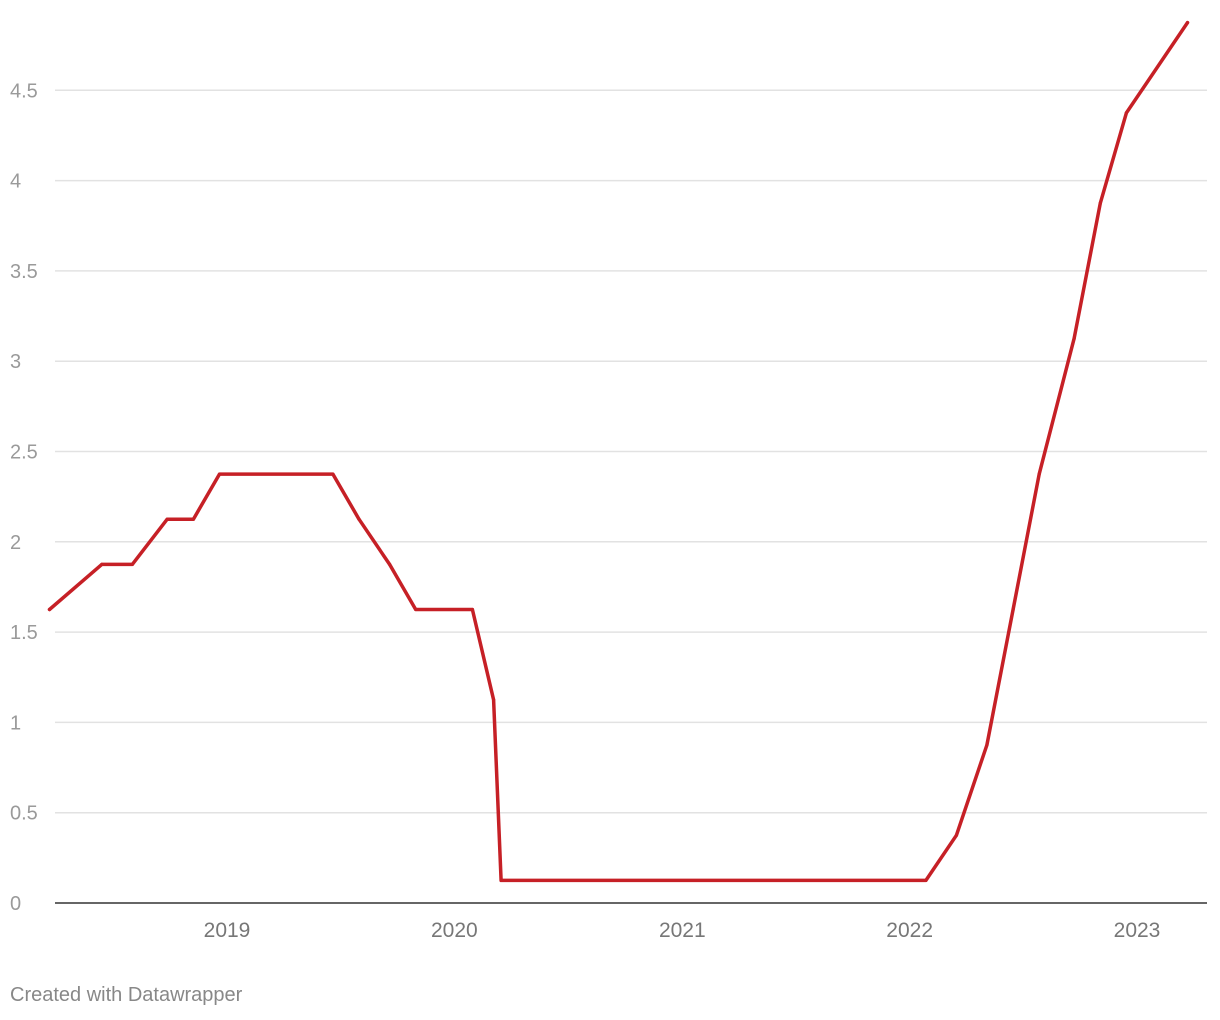  What do you see at coordinates (15, 362) in the screenshot?
I see `y-tick-label: 3` at bounding box center [15, 362].